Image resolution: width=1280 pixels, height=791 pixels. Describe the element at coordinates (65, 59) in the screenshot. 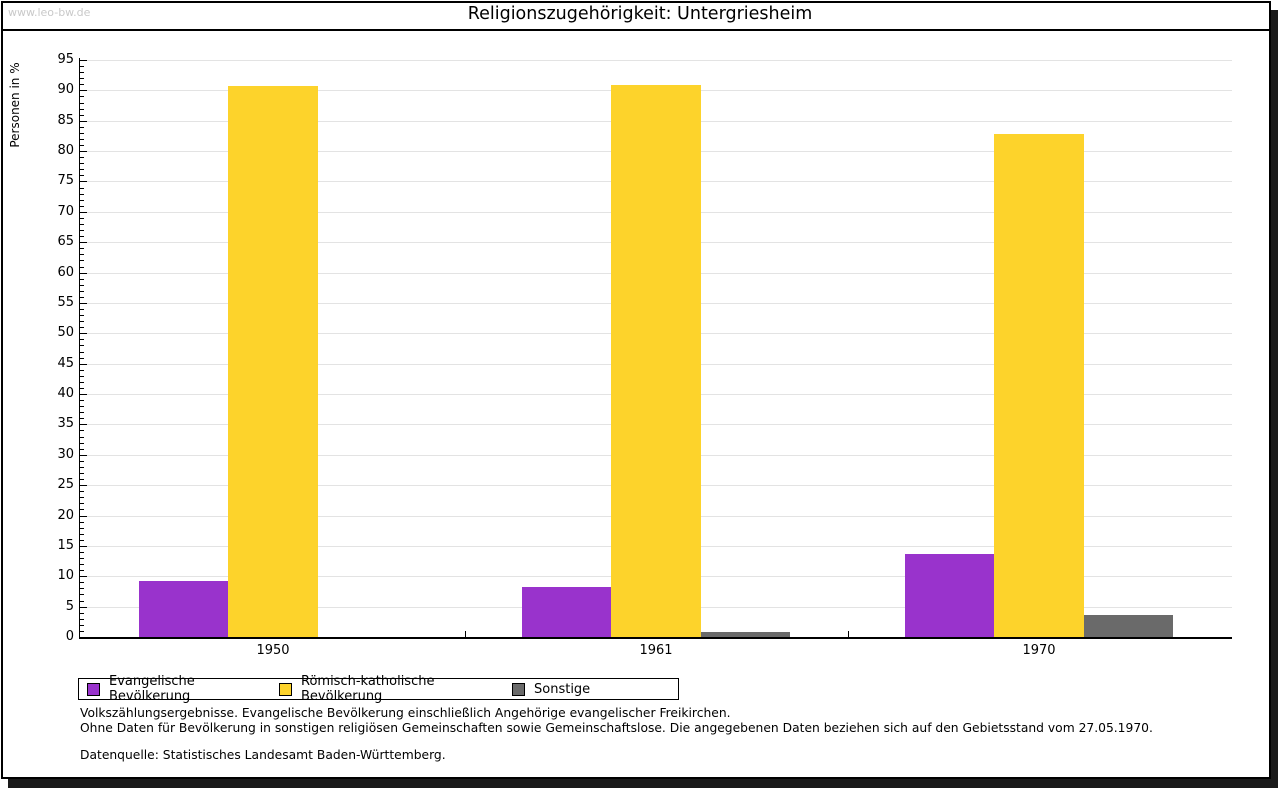

I see `y-tick-label: 95` at that location.